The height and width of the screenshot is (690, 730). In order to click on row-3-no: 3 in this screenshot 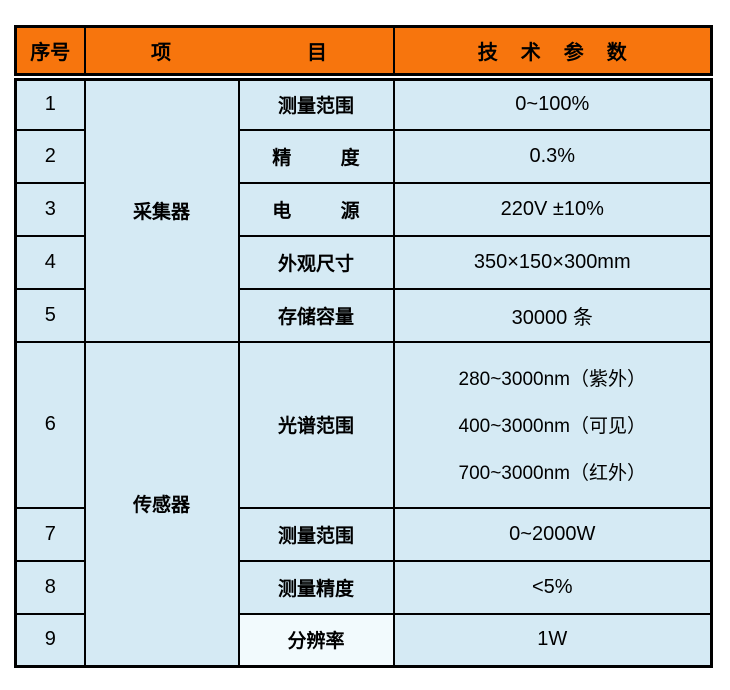, I will do `click(50, 209)`.